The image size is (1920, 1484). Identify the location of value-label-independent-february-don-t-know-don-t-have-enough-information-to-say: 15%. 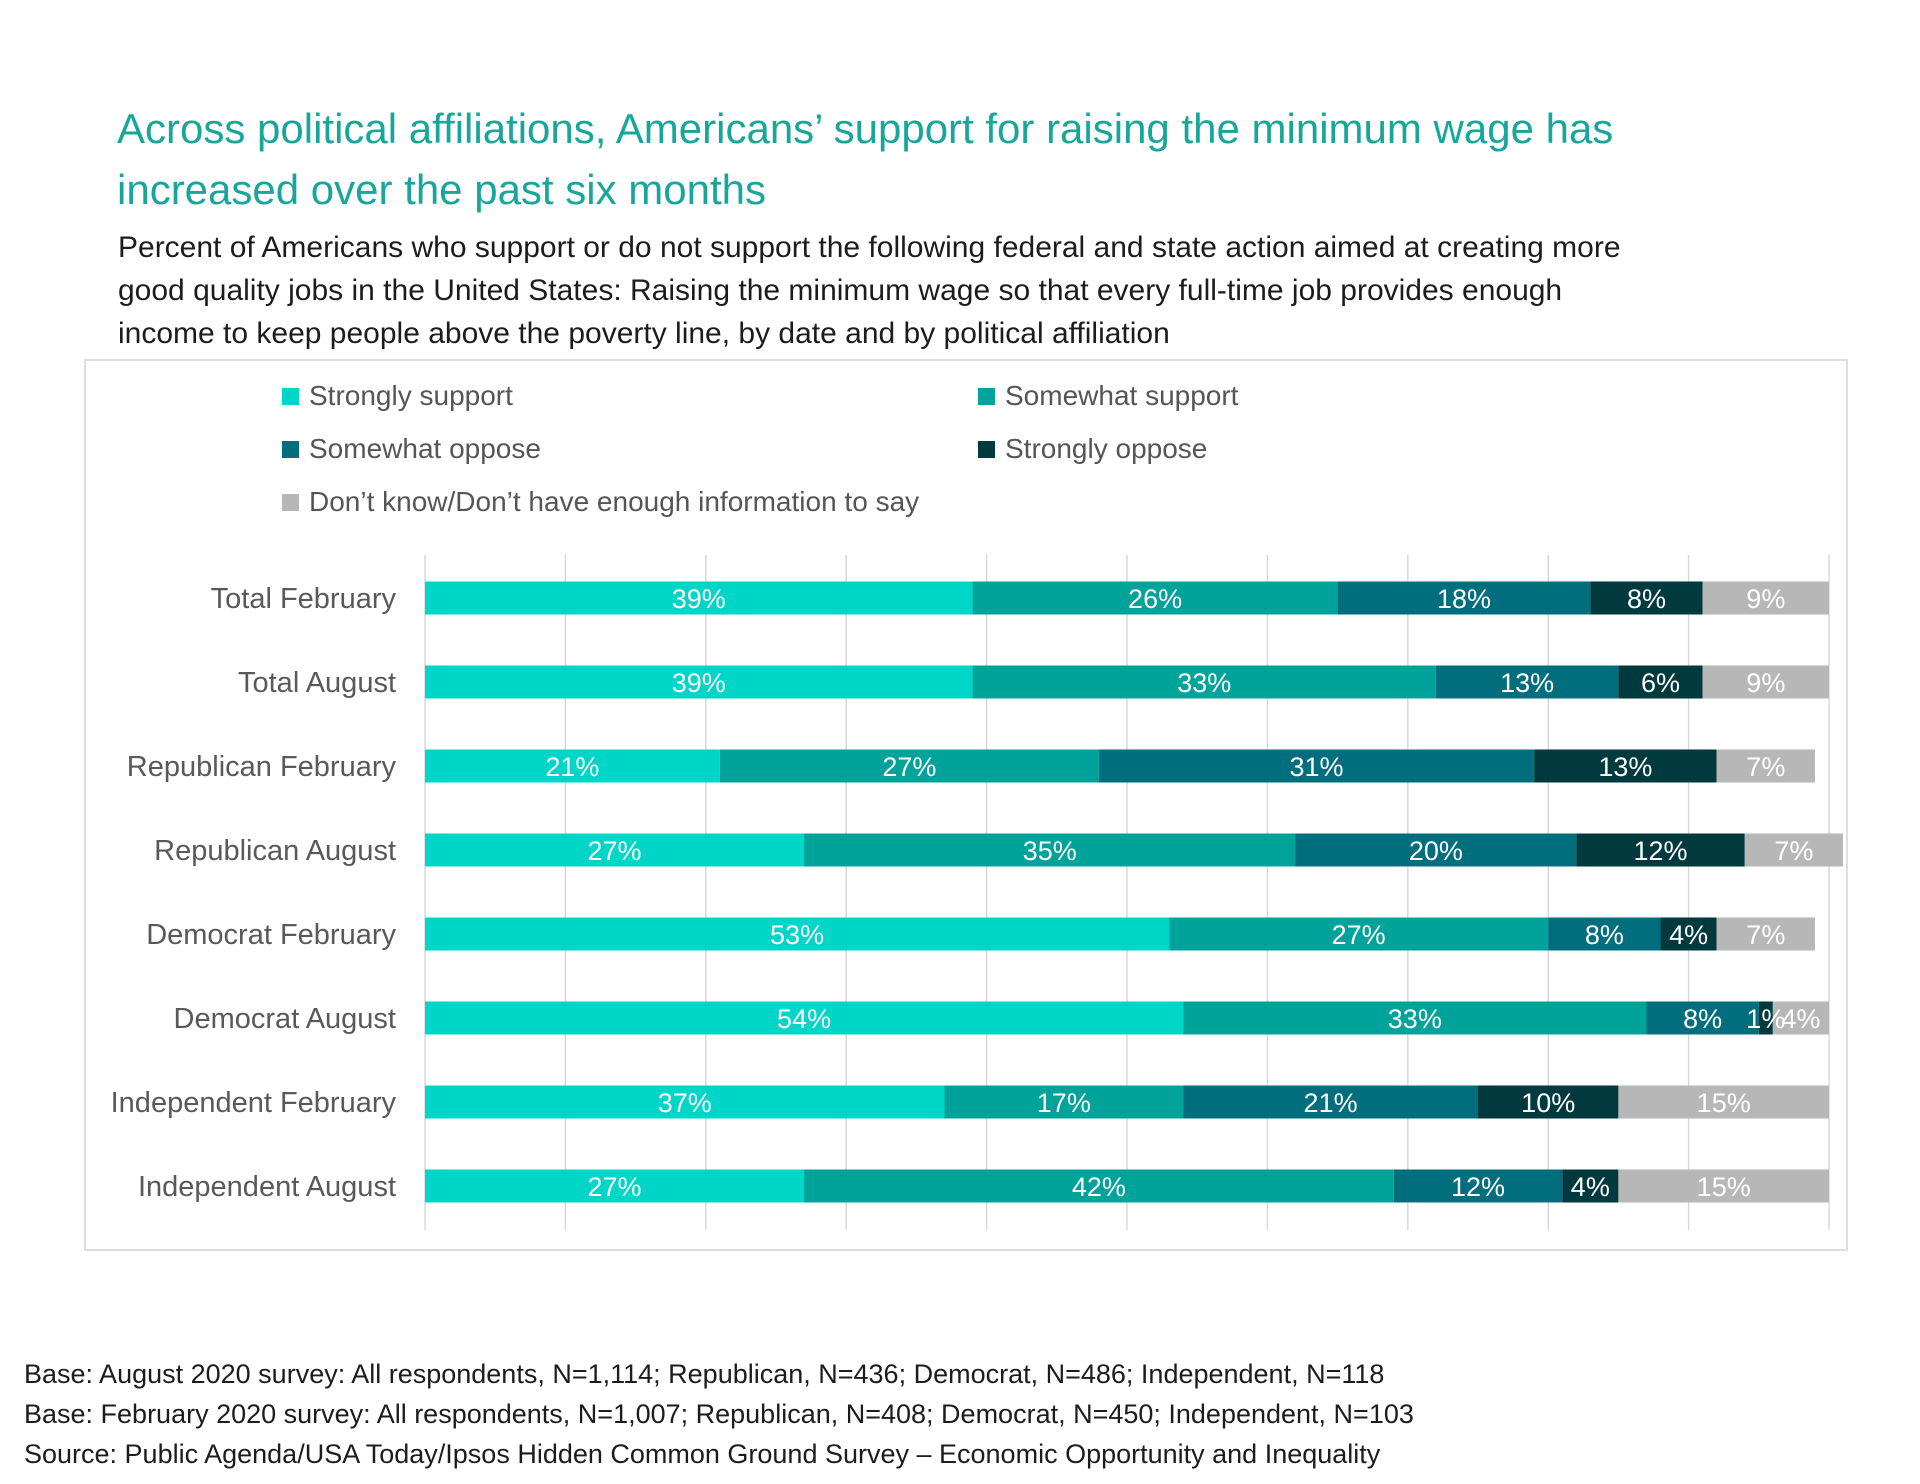
(1724, 1103).